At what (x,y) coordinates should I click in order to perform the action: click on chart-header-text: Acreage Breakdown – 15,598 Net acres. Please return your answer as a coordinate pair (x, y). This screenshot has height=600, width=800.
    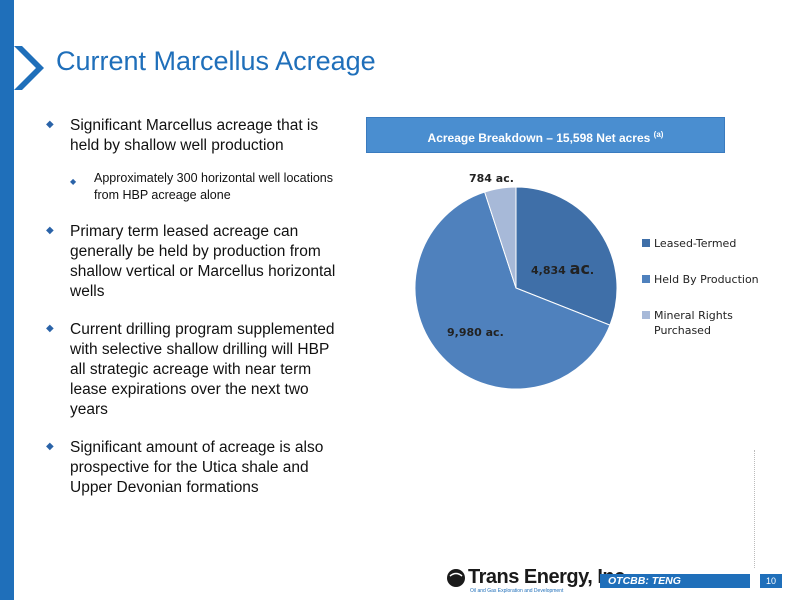
    Looking at the image, I should click on (539, 138).